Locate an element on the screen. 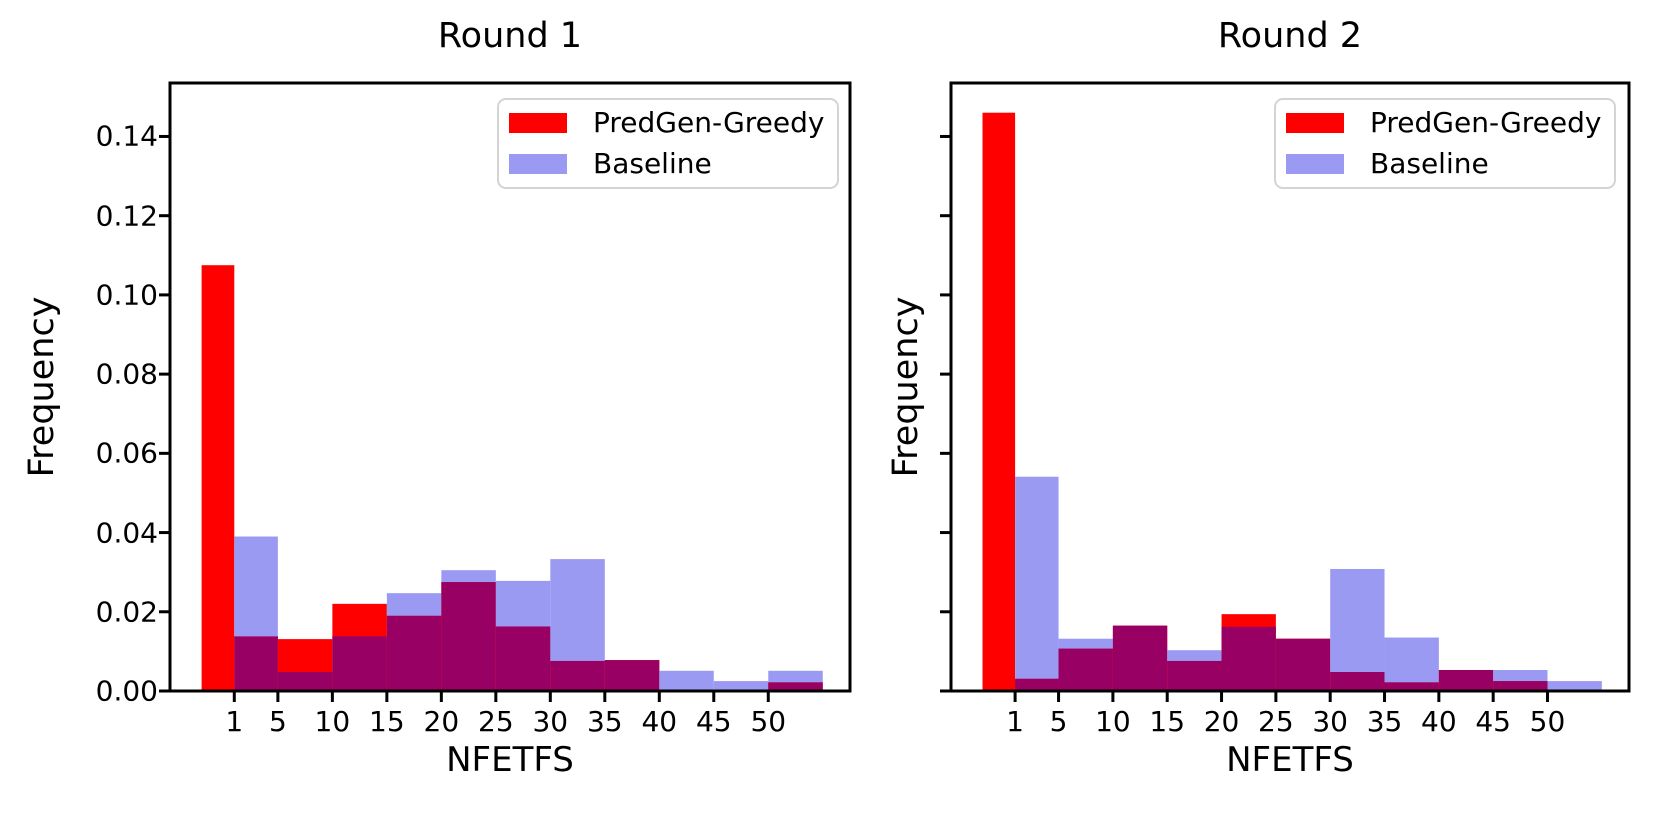 This screenshot has width=1661, height=830. plot2-xaxis-label: NFETFS is located at coordinates (1290, 760).